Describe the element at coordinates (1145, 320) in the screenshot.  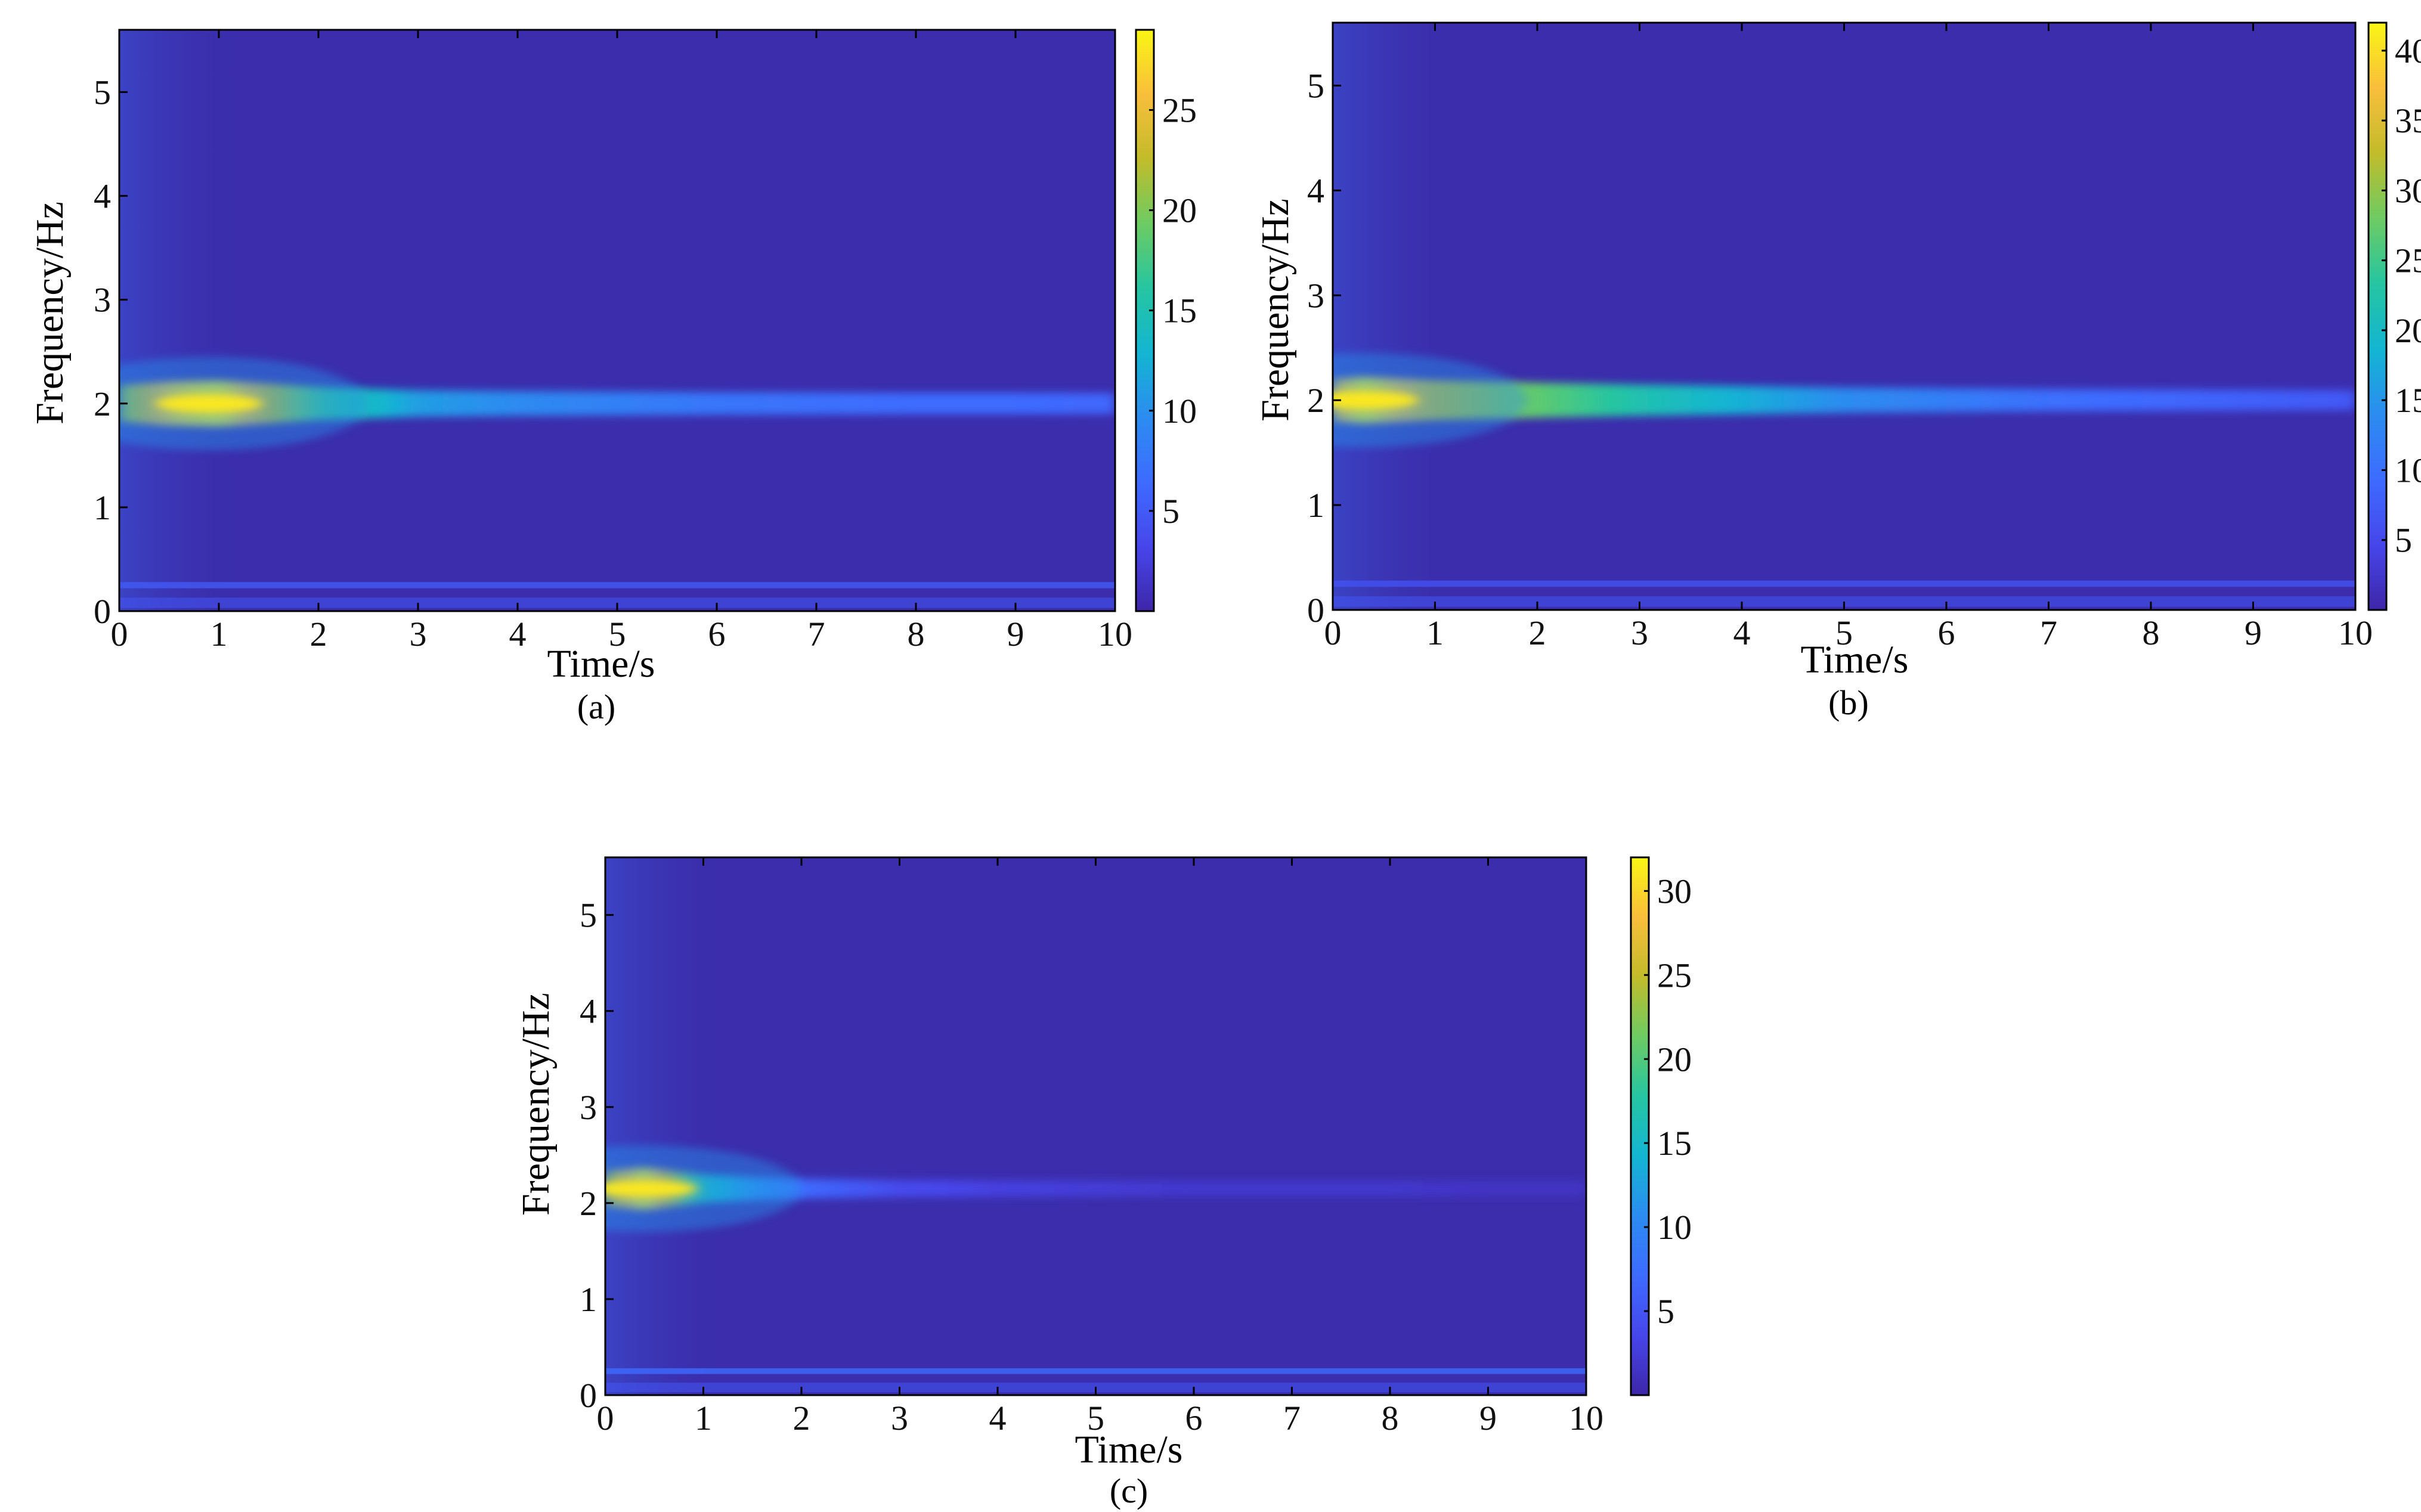
I see `colorbar-gradient` at that location.